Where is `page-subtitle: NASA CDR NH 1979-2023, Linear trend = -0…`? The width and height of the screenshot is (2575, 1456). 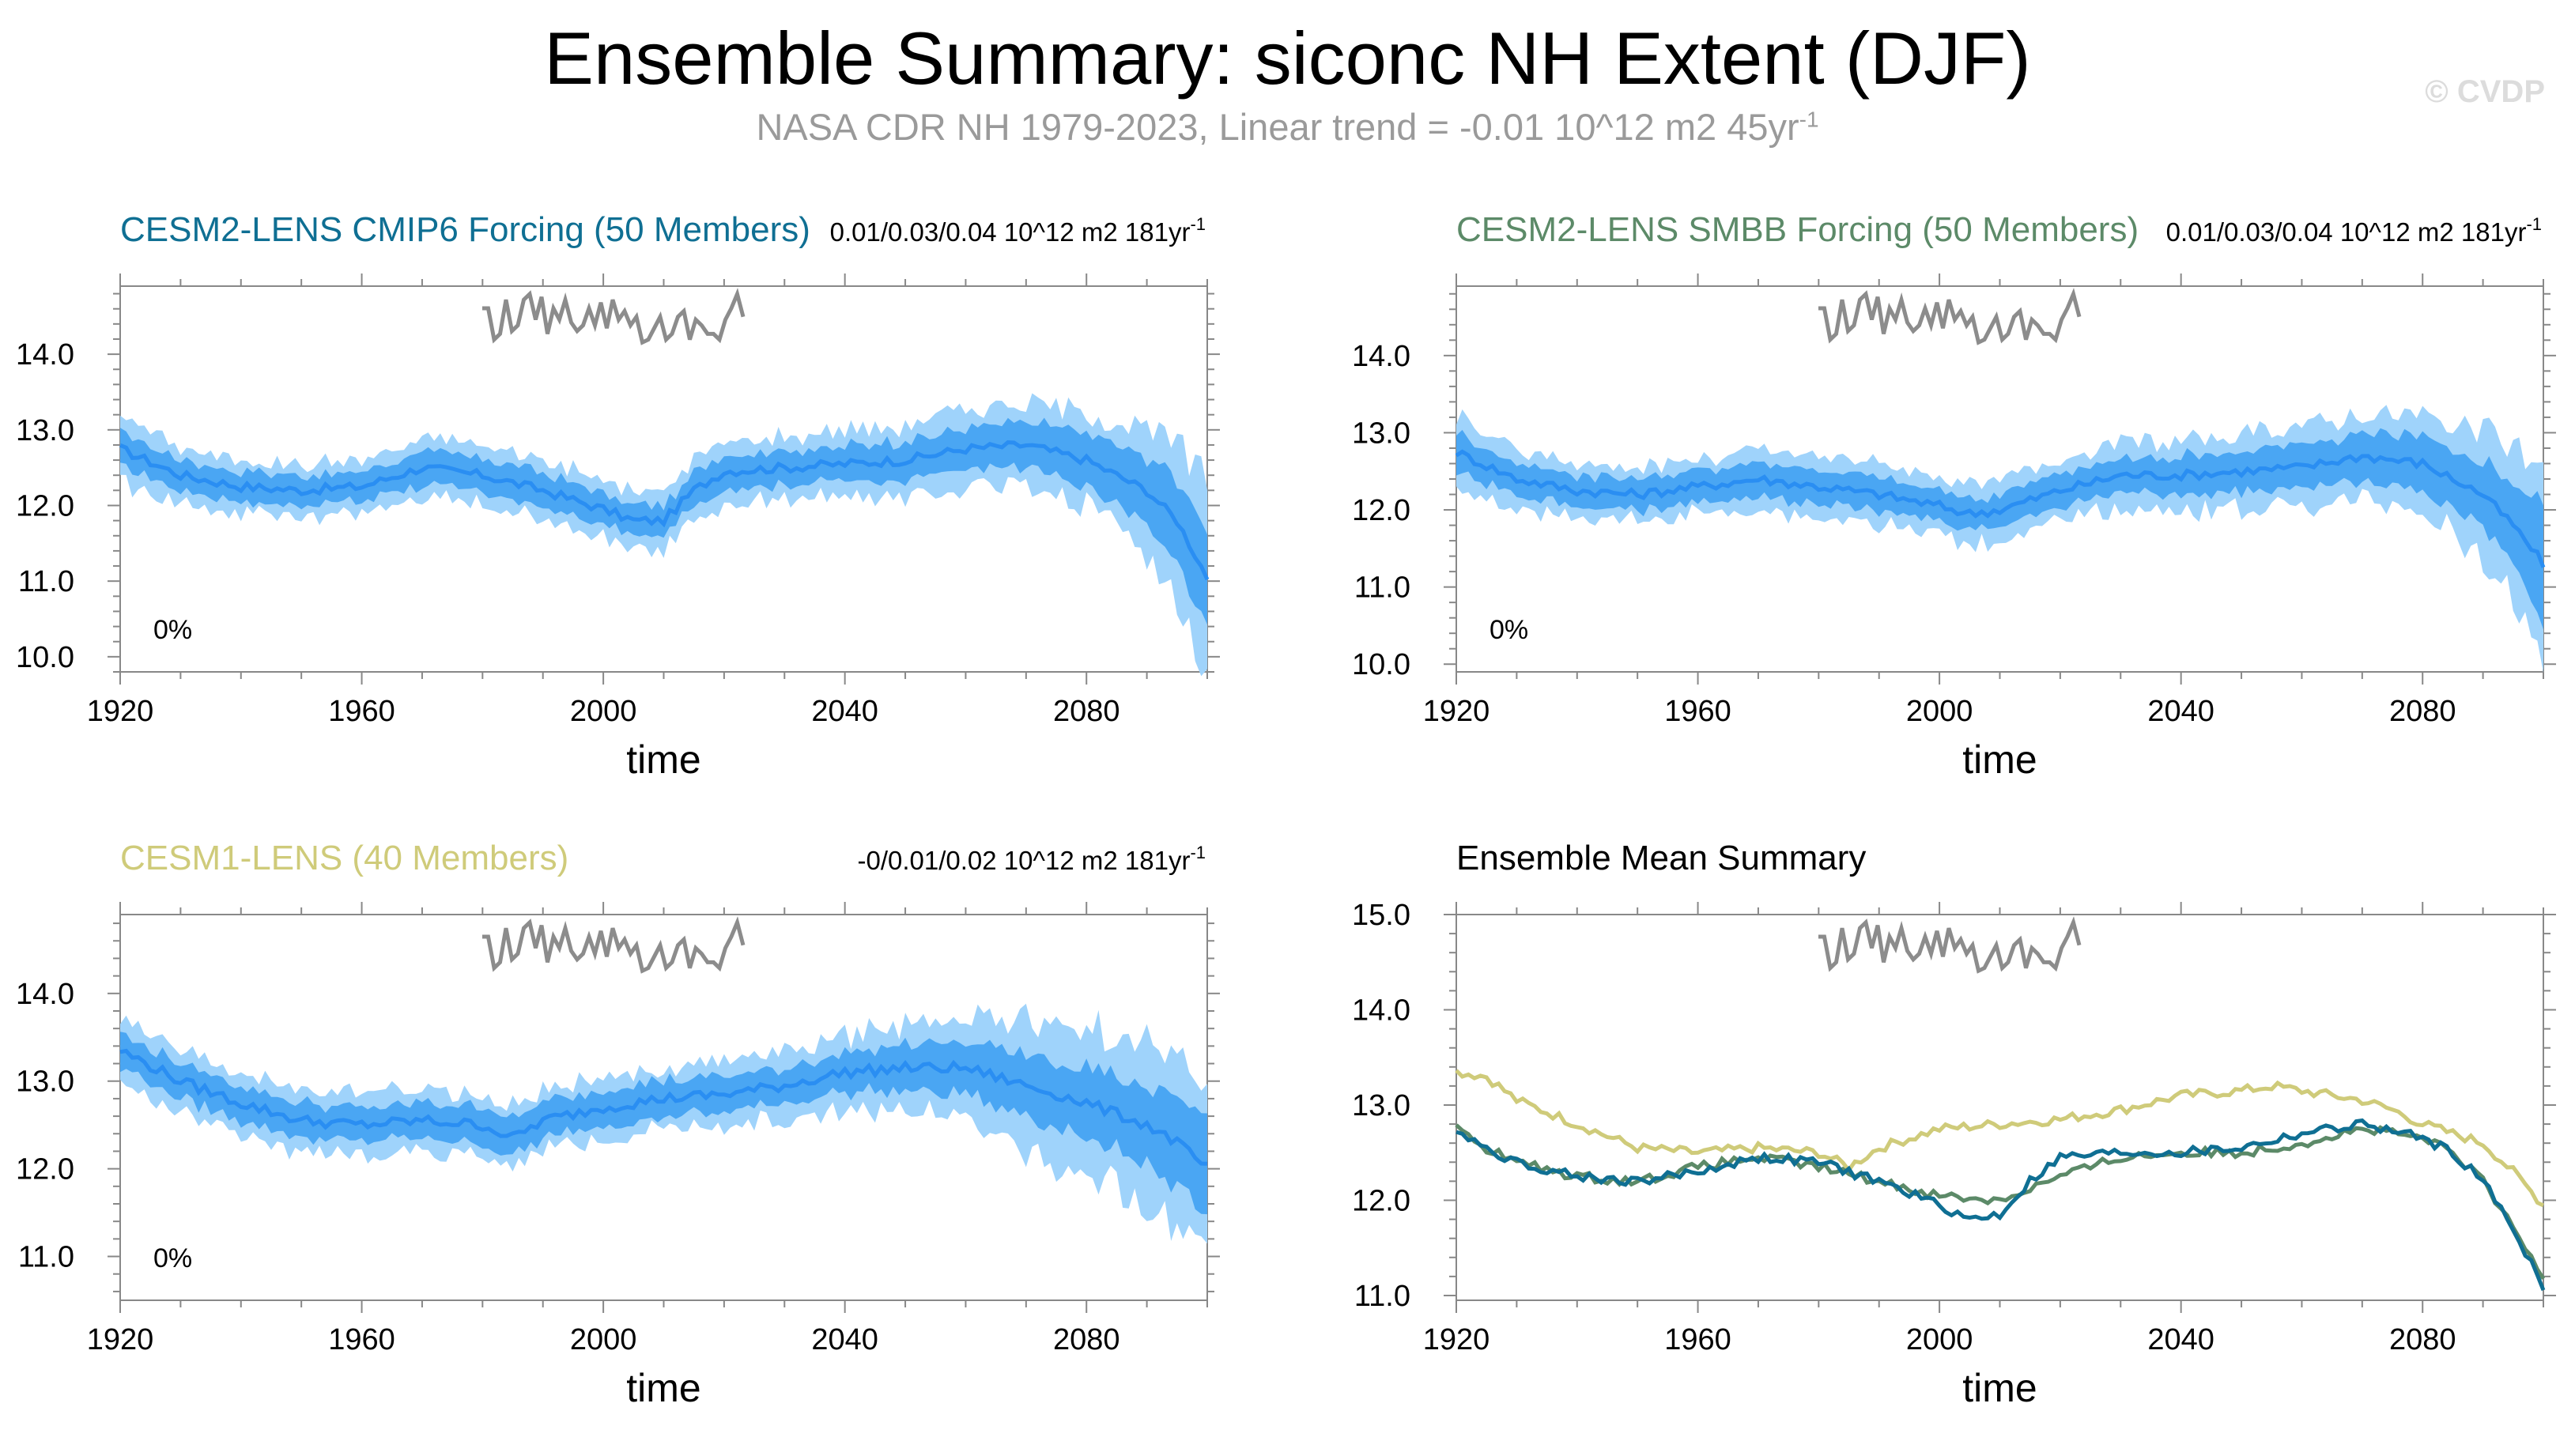 page-subtitle: NASA CDR NH 1979-2023, Linear trend = -0… is located at coordinates (1287, 127).